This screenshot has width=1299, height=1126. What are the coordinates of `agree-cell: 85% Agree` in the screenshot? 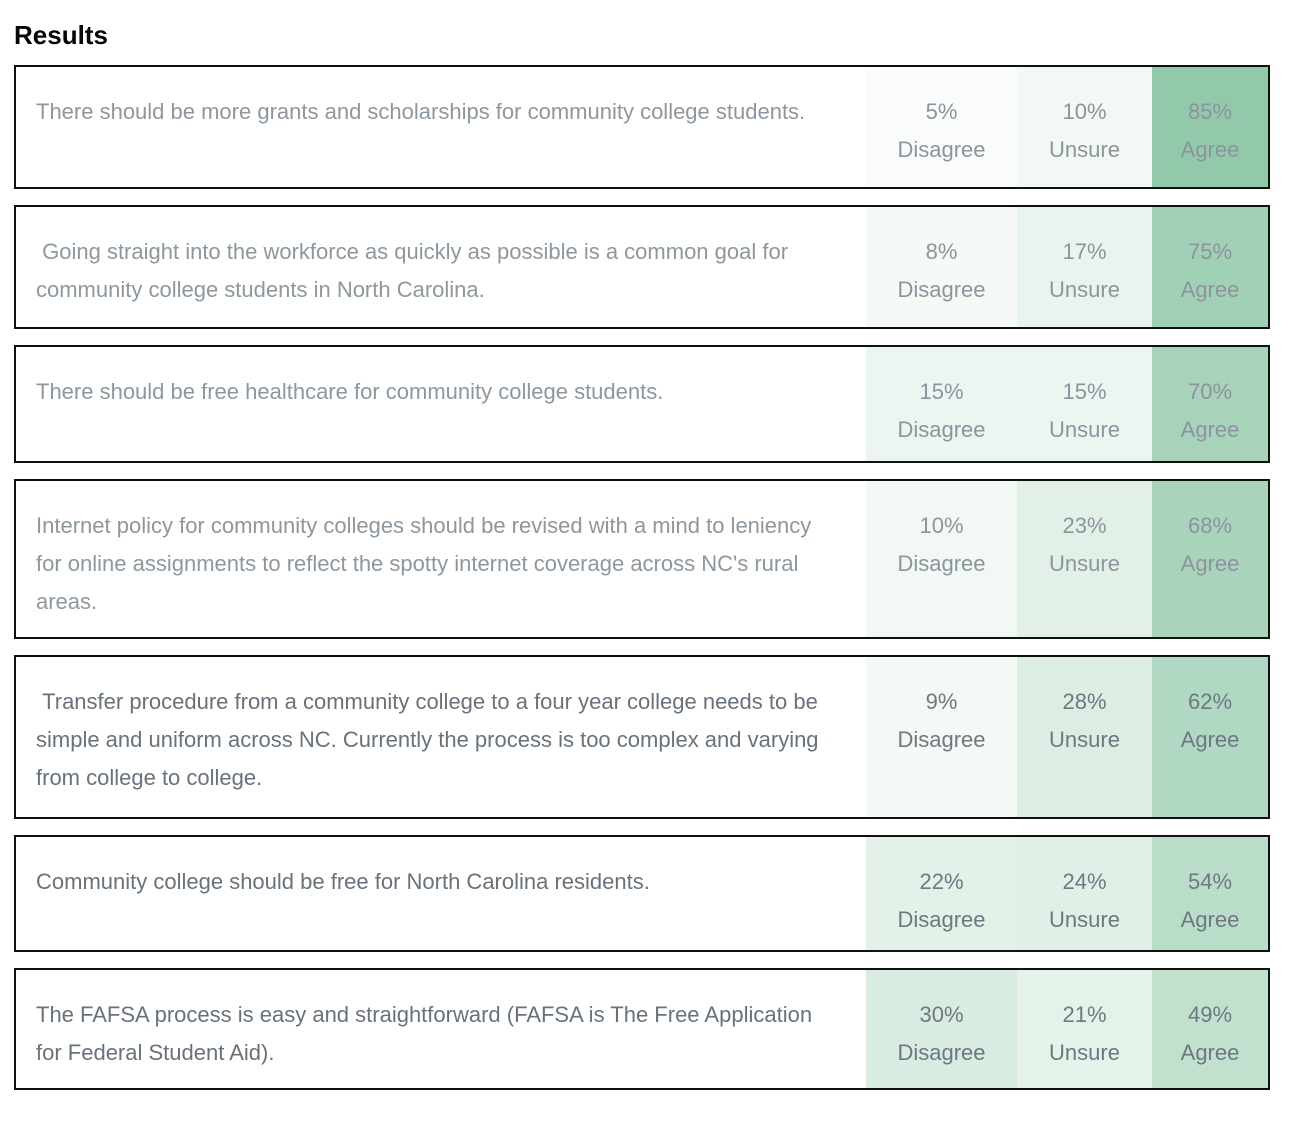 It's located at (1210, 127).